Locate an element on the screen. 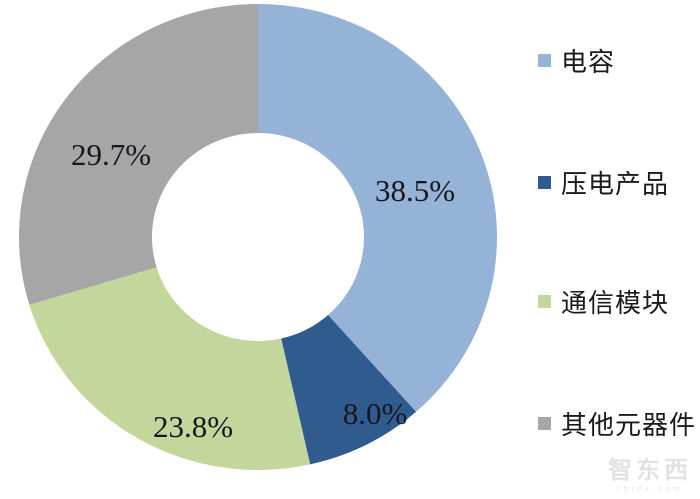 The height and width of the screenshot is (499, 700). legend-swatch-piezo is located at coordinates (544, 182).